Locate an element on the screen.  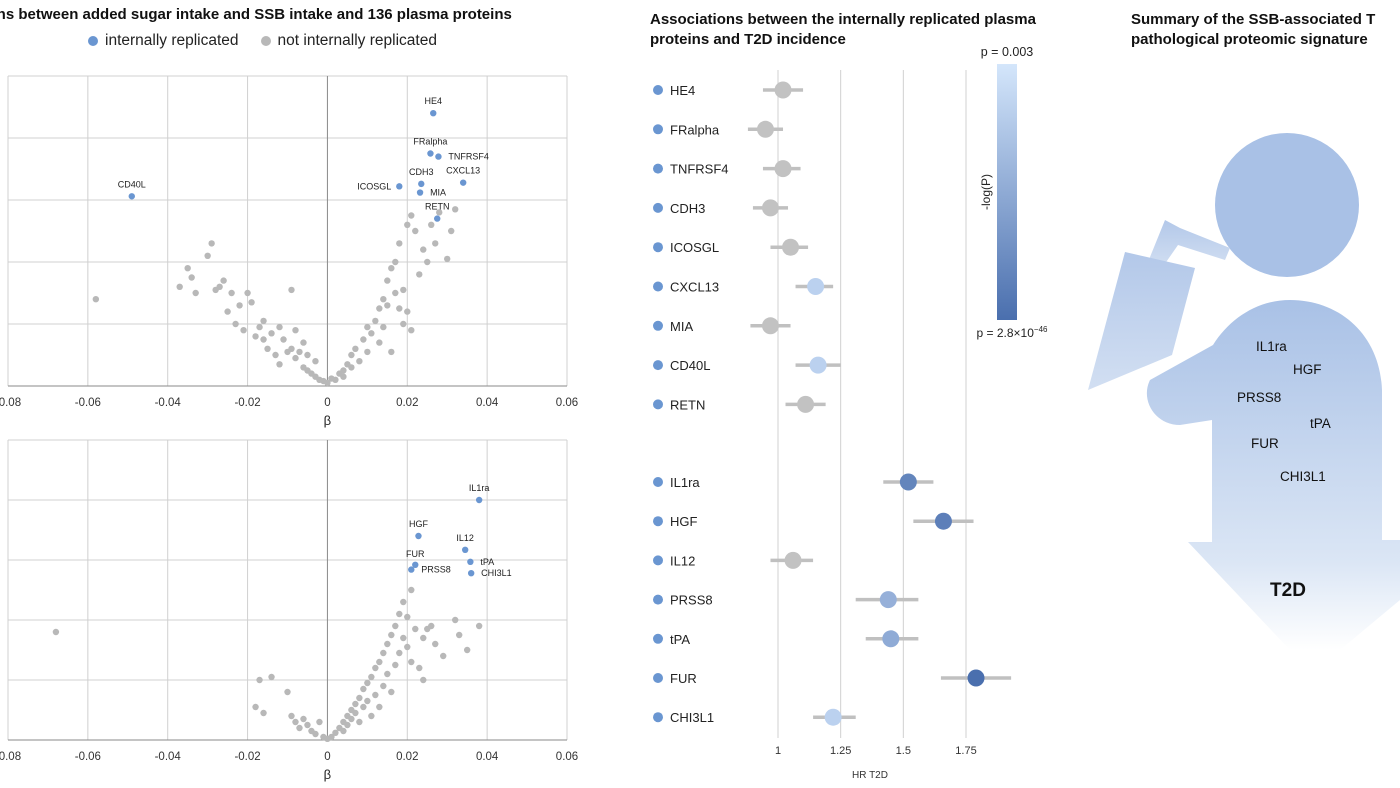
summary-protein-labels: IL1ra HGF PRSS8 tPA FUR CHI3L1 T2D is located at coordinates (1284, 470).